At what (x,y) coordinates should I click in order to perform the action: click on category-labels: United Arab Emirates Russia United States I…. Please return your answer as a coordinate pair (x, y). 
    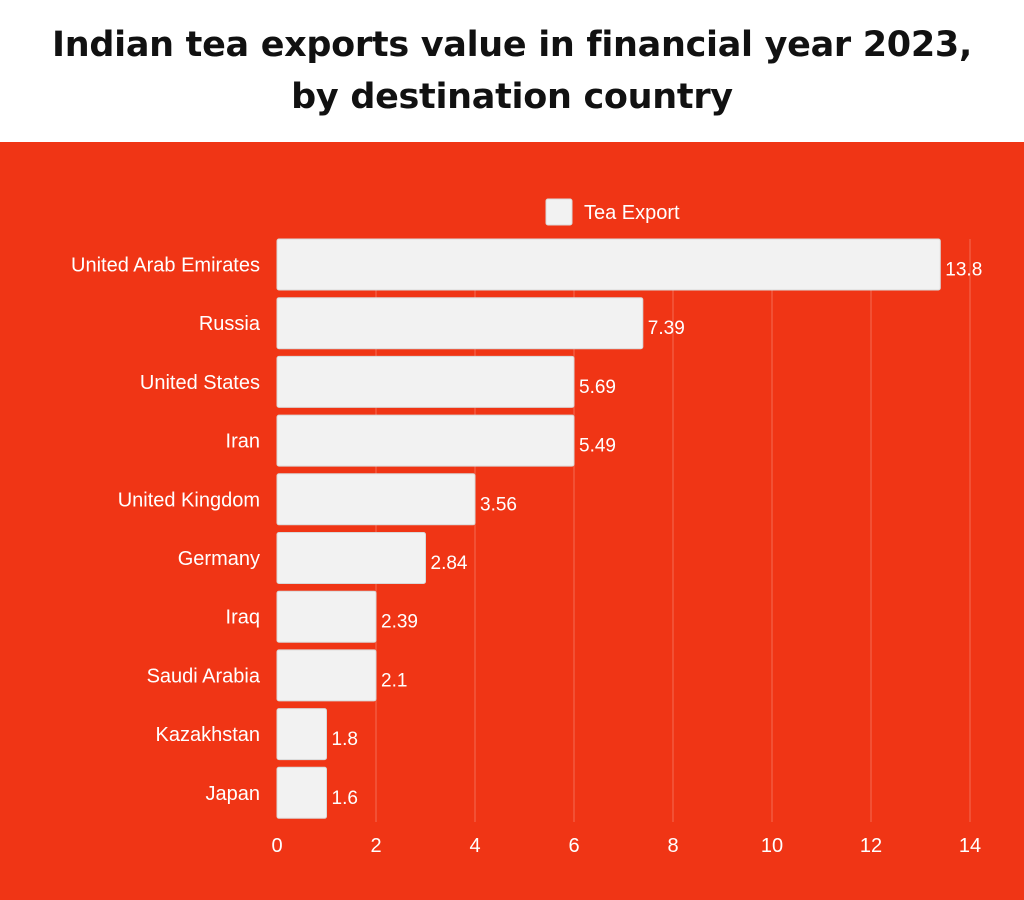
    Looking at the image, I should click on (166, 530).